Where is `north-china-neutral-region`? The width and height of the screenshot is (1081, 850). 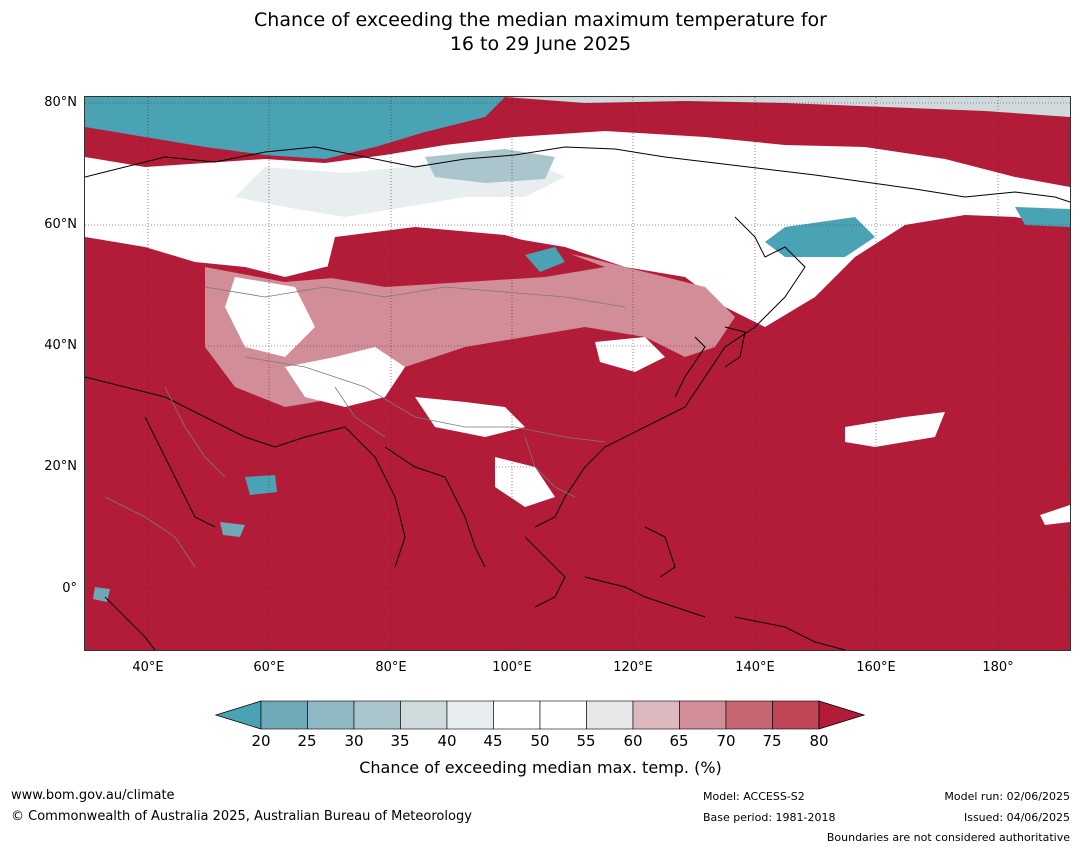 north-china-neutral-region is located at coordinates (630, 354).